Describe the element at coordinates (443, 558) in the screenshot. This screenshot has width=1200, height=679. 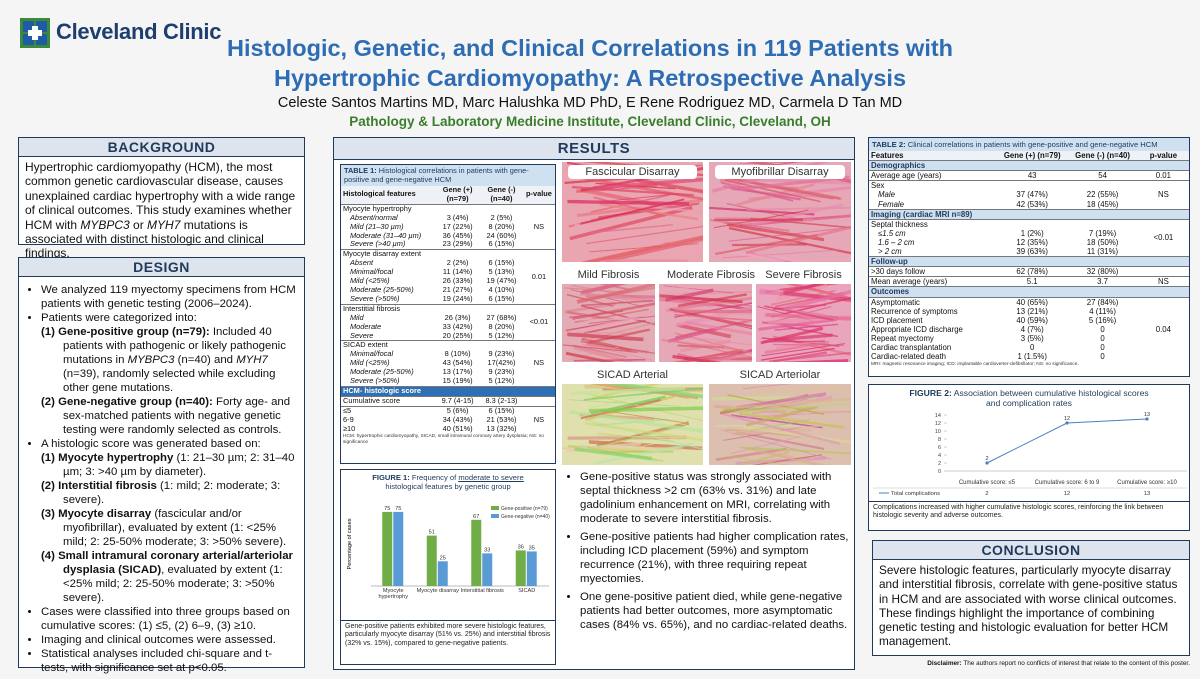
I see `value-label: 25` at that location.